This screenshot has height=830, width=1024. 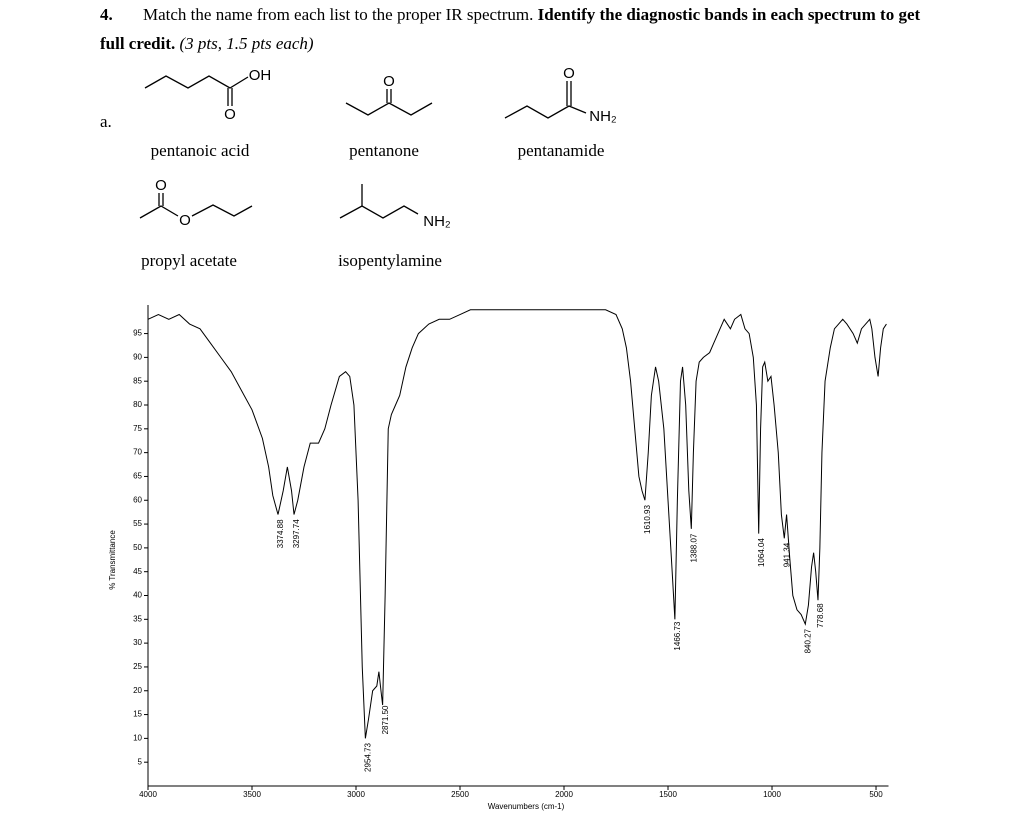 What do you see at coordinates (368, 756) in the screenshot?
I see `peak-label: 2954.73` at bounding box center [368, 756].